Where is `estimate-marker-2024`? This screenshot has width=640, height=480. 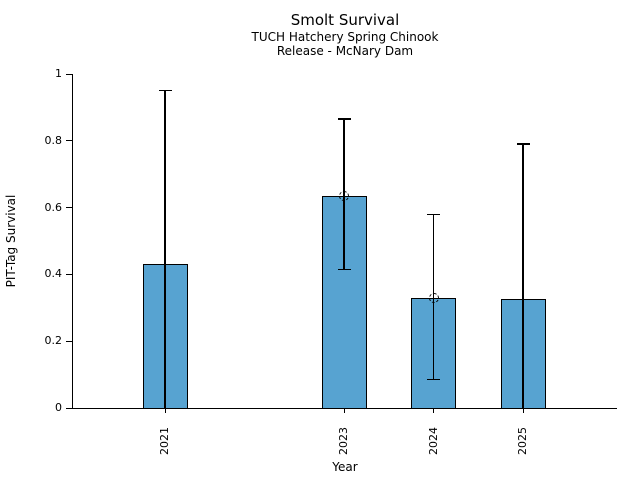 estimate-marker-2024 is located at coordinates (433, 297).